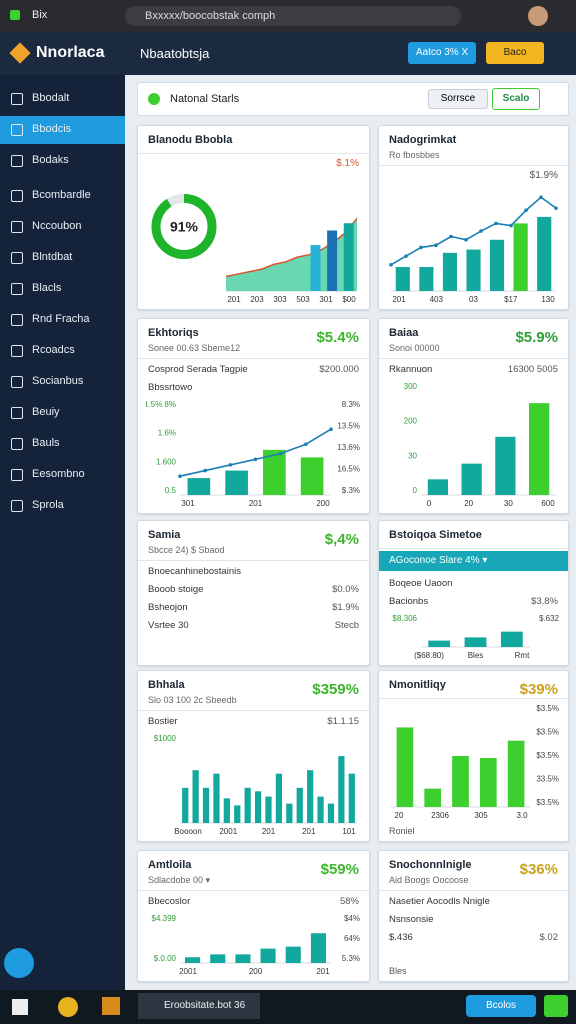  I want to click on x-label: 30, so click(508, 503).